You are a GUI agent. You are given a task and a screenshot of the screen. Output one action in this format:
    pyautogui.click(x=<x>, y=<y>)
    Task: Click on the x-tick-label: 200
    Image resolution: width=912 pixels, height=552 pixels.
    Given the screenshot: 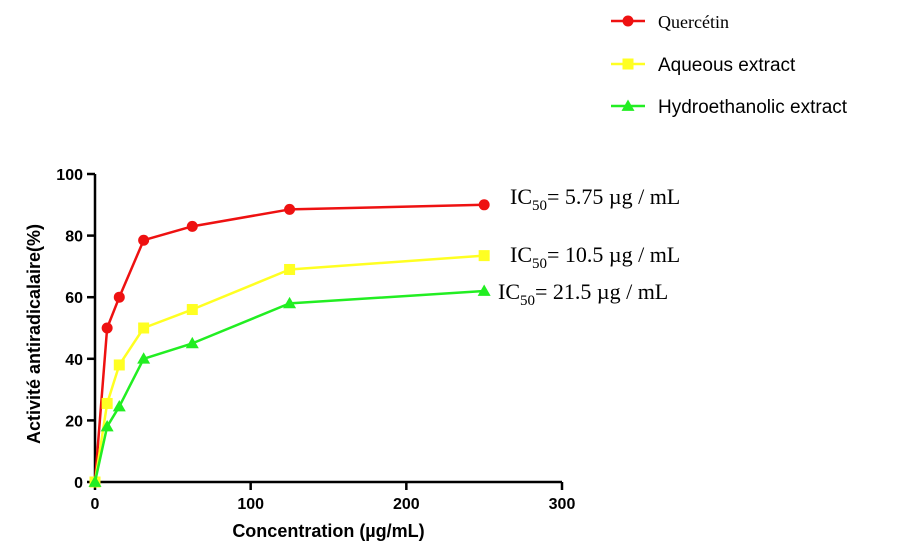 What is the action you would take?
    pyautogui.click(x=406, y=504)
    